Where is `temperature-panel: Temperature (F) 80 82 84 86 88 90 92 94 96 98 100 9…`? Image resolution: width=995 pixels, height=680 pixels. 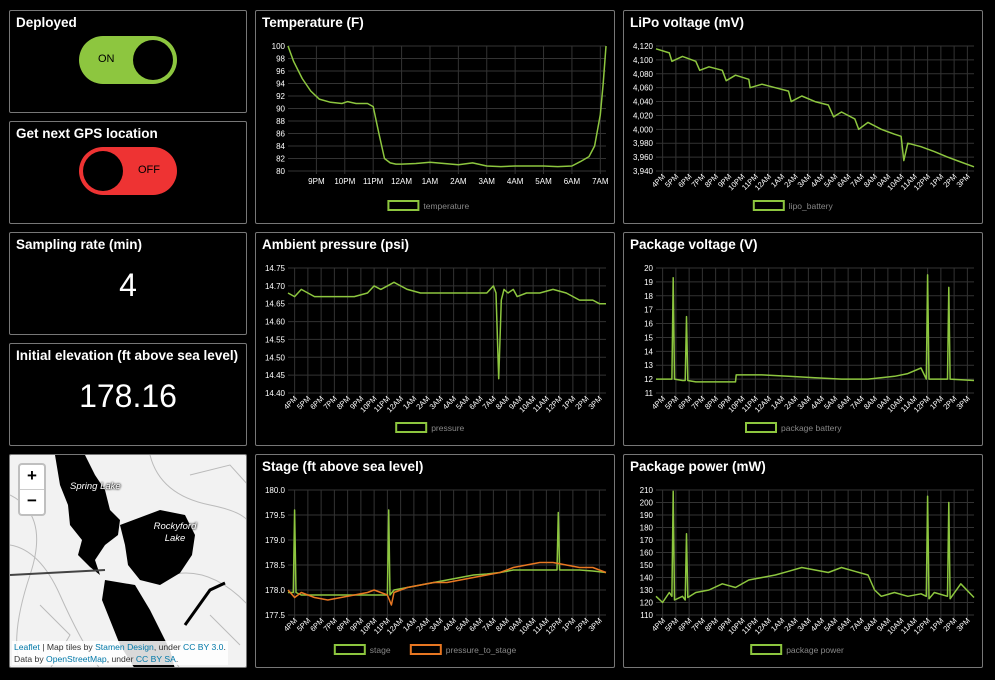
temperature-panel: Temperature (F) 80 82 84 86 88 90 92 94 96 98 100 9… is located at coordinates (435, 117).